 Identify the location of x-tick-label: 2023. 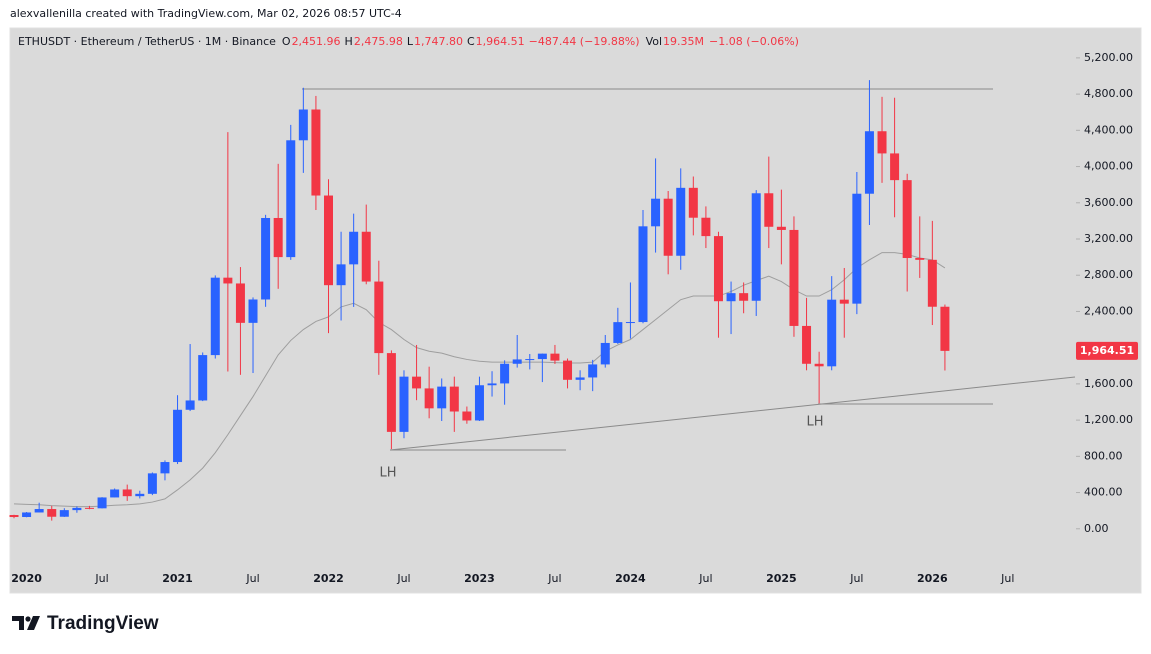
(479, 578).